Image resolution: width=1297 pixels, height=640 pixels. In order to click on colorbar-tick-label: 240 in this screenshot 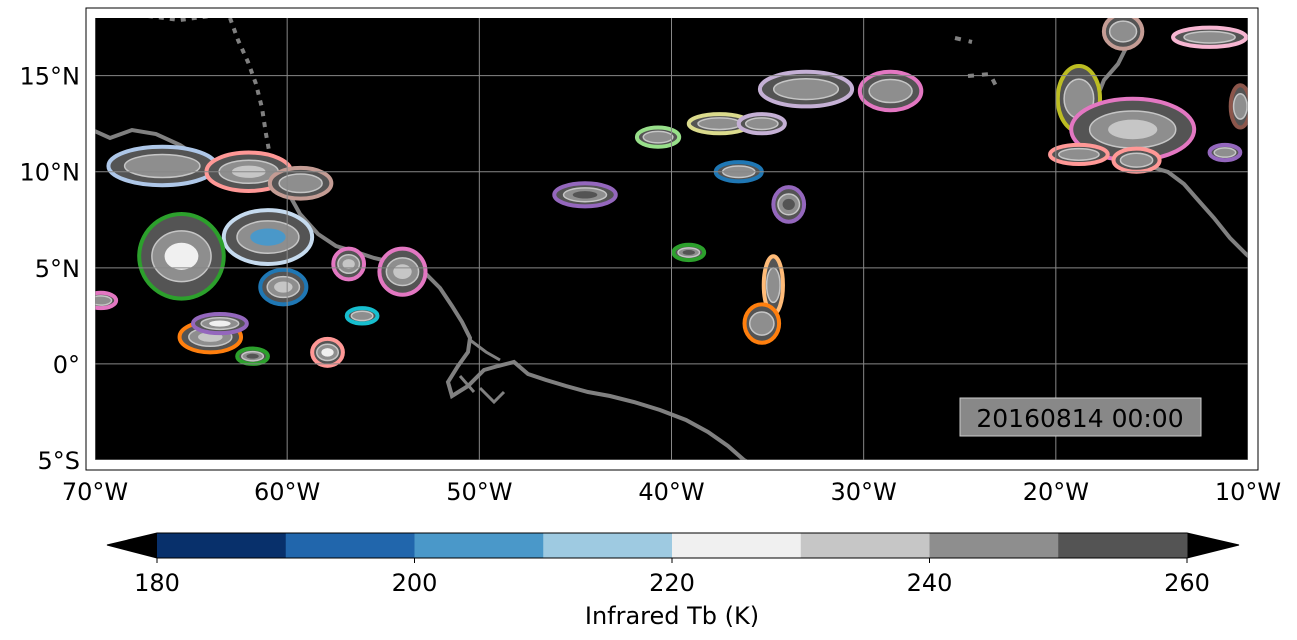, I will do `click(930, 583)`.